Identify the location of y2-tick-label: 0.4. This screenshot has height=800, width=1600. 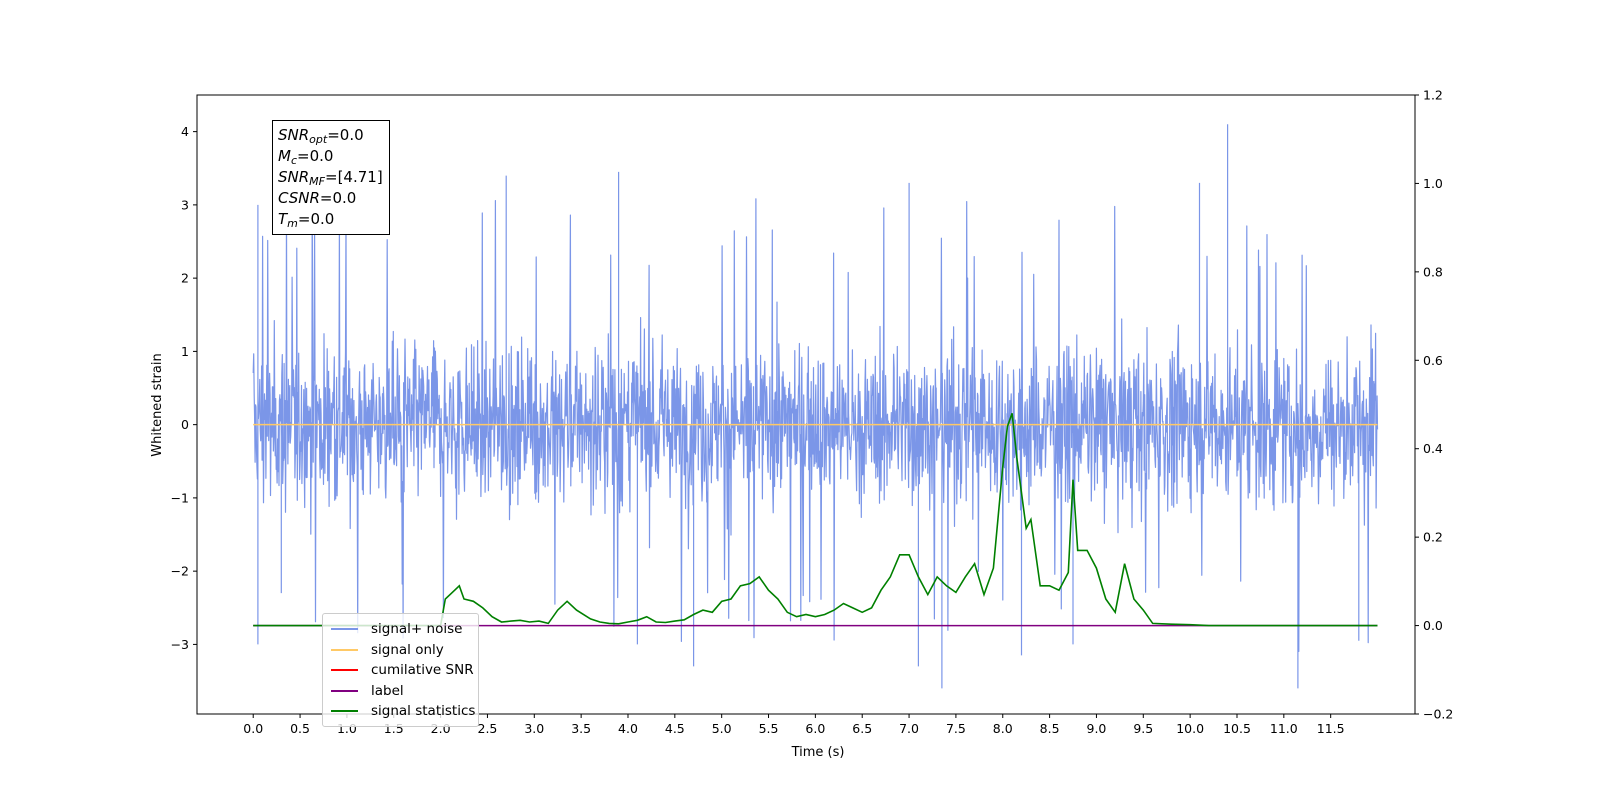
(1433, 448).